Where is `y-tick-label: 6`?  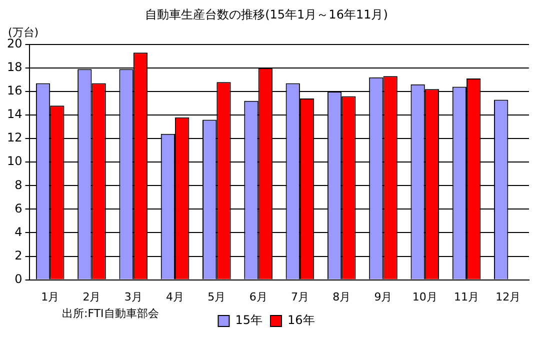
y-tick-label: 6 is located at coordinates (18, 208).